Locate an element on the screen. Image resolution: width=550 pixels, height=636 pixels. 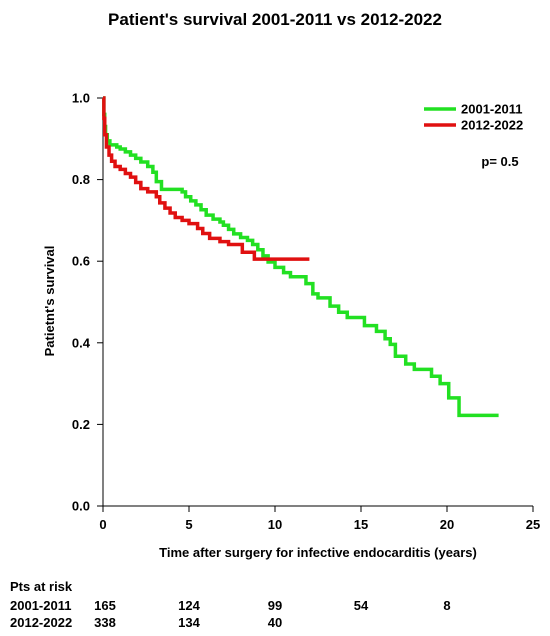
risk-count: 54 is located at coordinates (361, 605).